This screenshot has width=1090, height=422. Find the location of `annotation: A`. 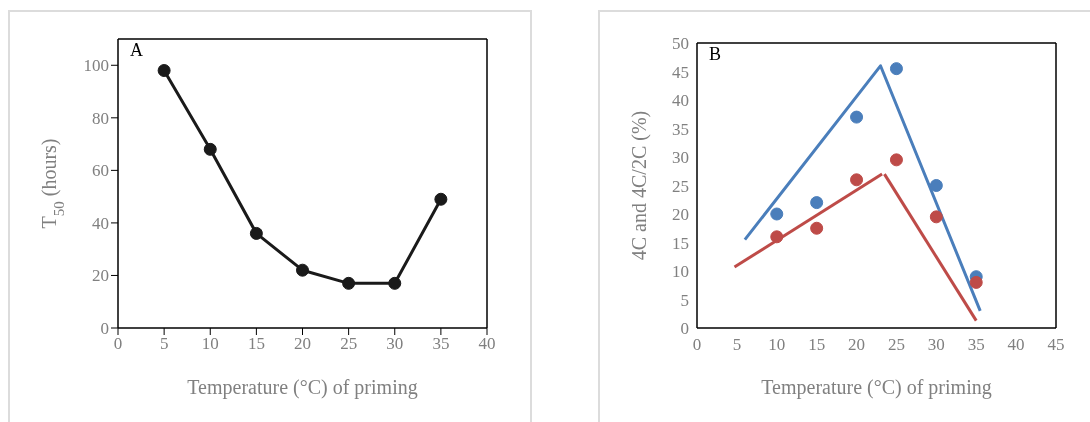

annotation: A is located at coordinates (136, 50).